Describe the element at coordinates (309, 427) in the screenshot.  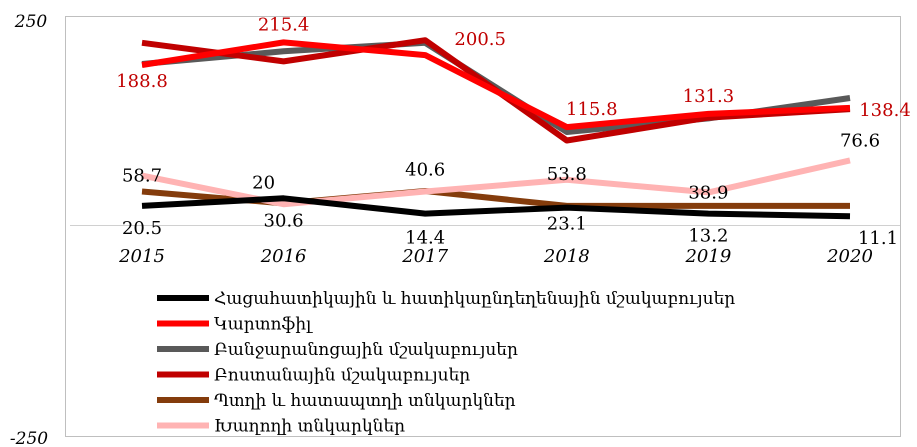
I see `legend-label: Խաղողի տնկարկներ` at that location.